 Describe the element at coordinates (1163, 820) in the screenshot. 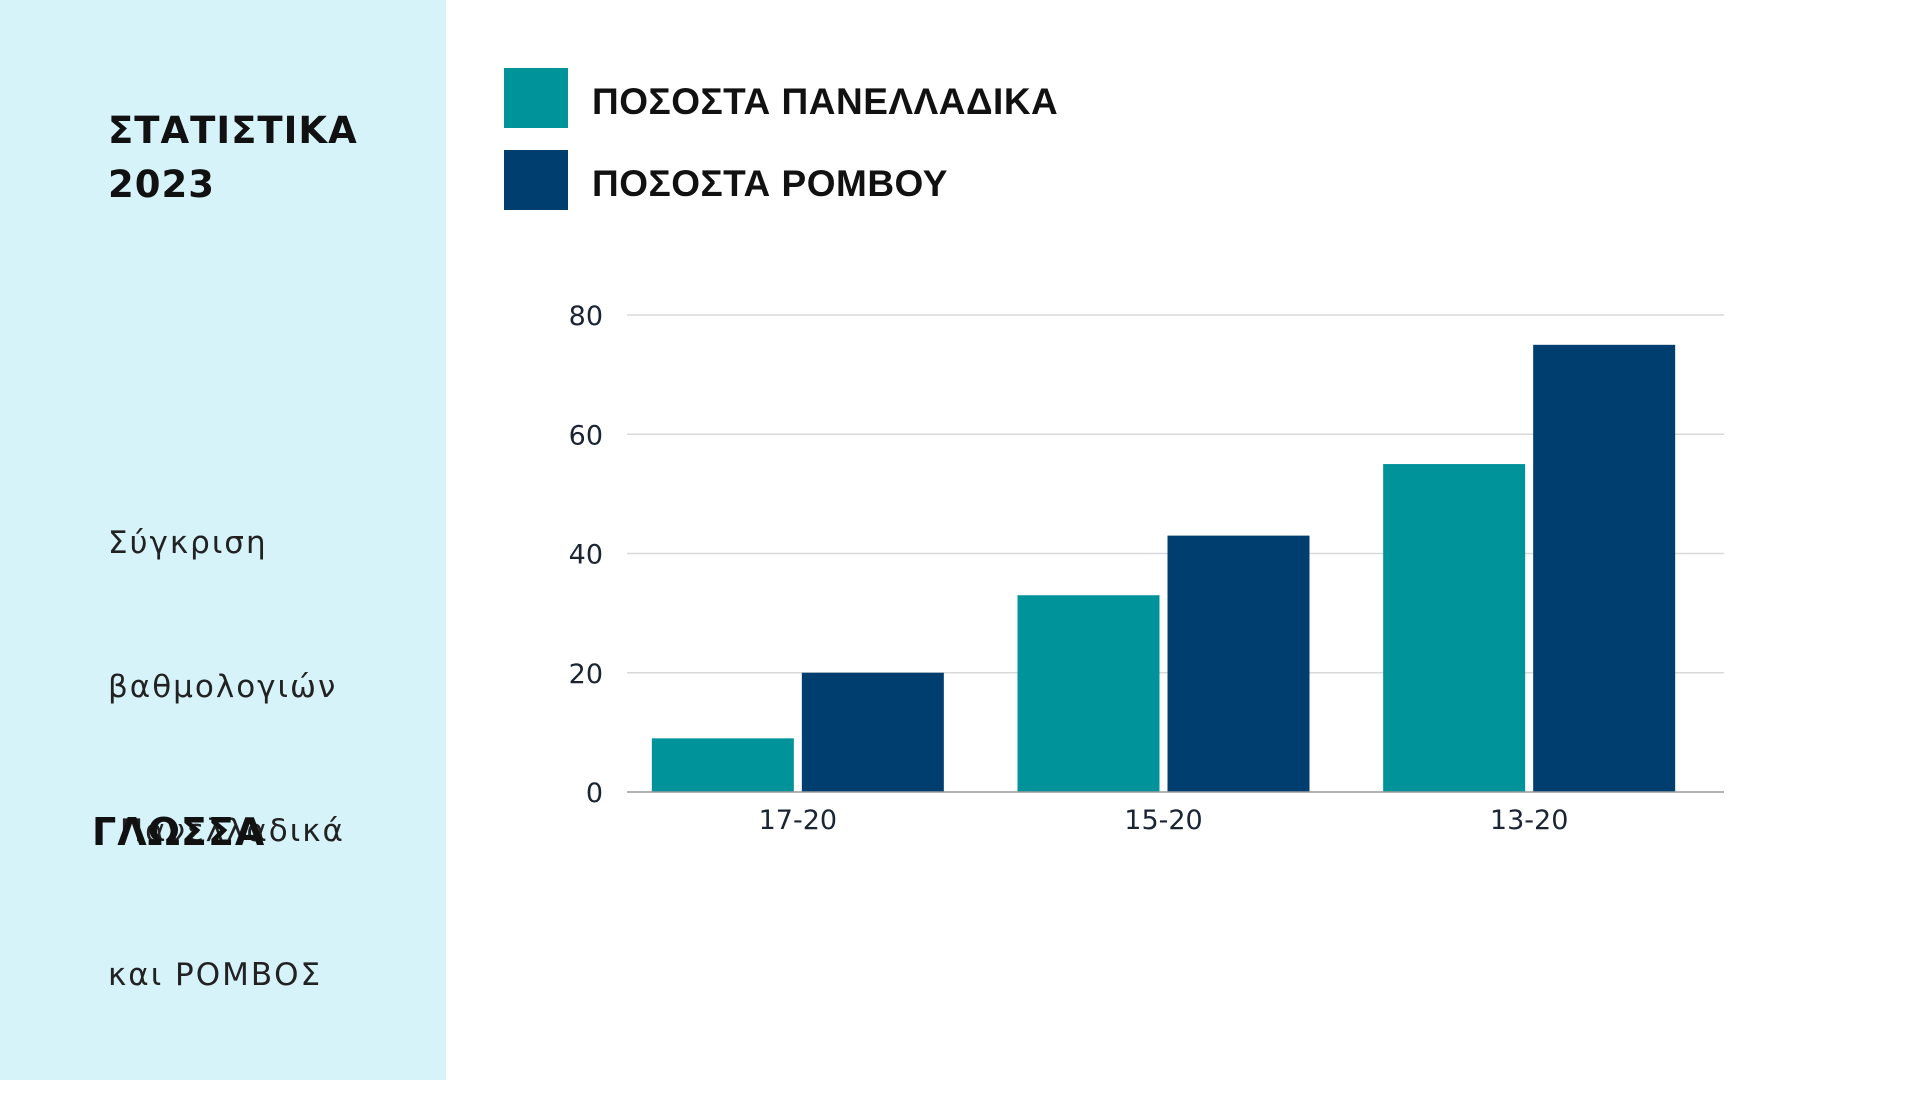

I see `x-tick-label: 15-20` at that location.